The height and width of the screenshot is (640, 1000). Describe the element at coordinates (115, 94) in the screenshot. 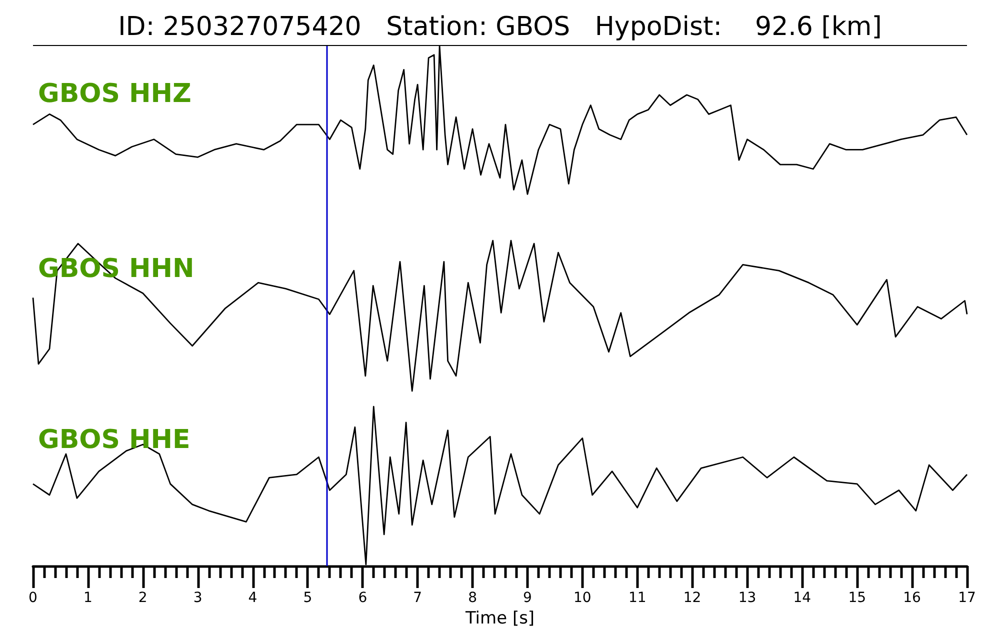

I see `text: GBOS HHZ` at that location.